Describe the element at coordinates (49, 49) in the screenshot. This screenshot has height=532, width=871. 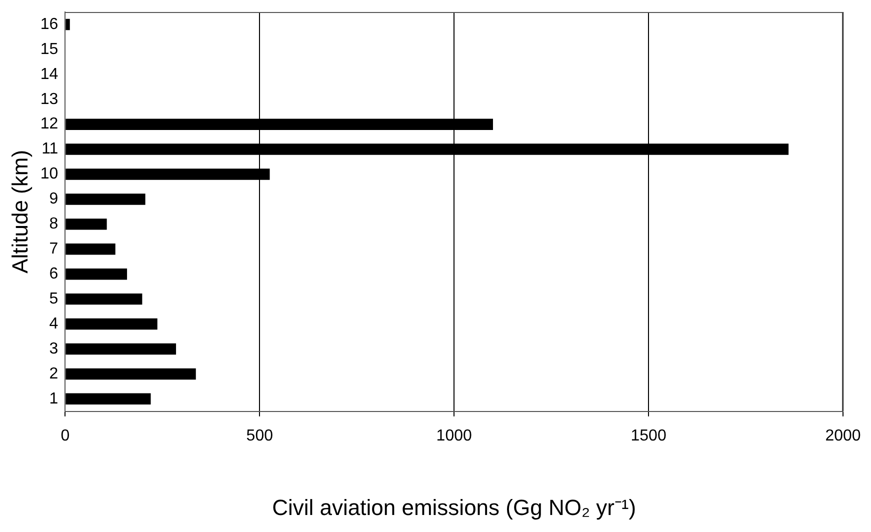
I see `y-tick-label: 15` at that location.